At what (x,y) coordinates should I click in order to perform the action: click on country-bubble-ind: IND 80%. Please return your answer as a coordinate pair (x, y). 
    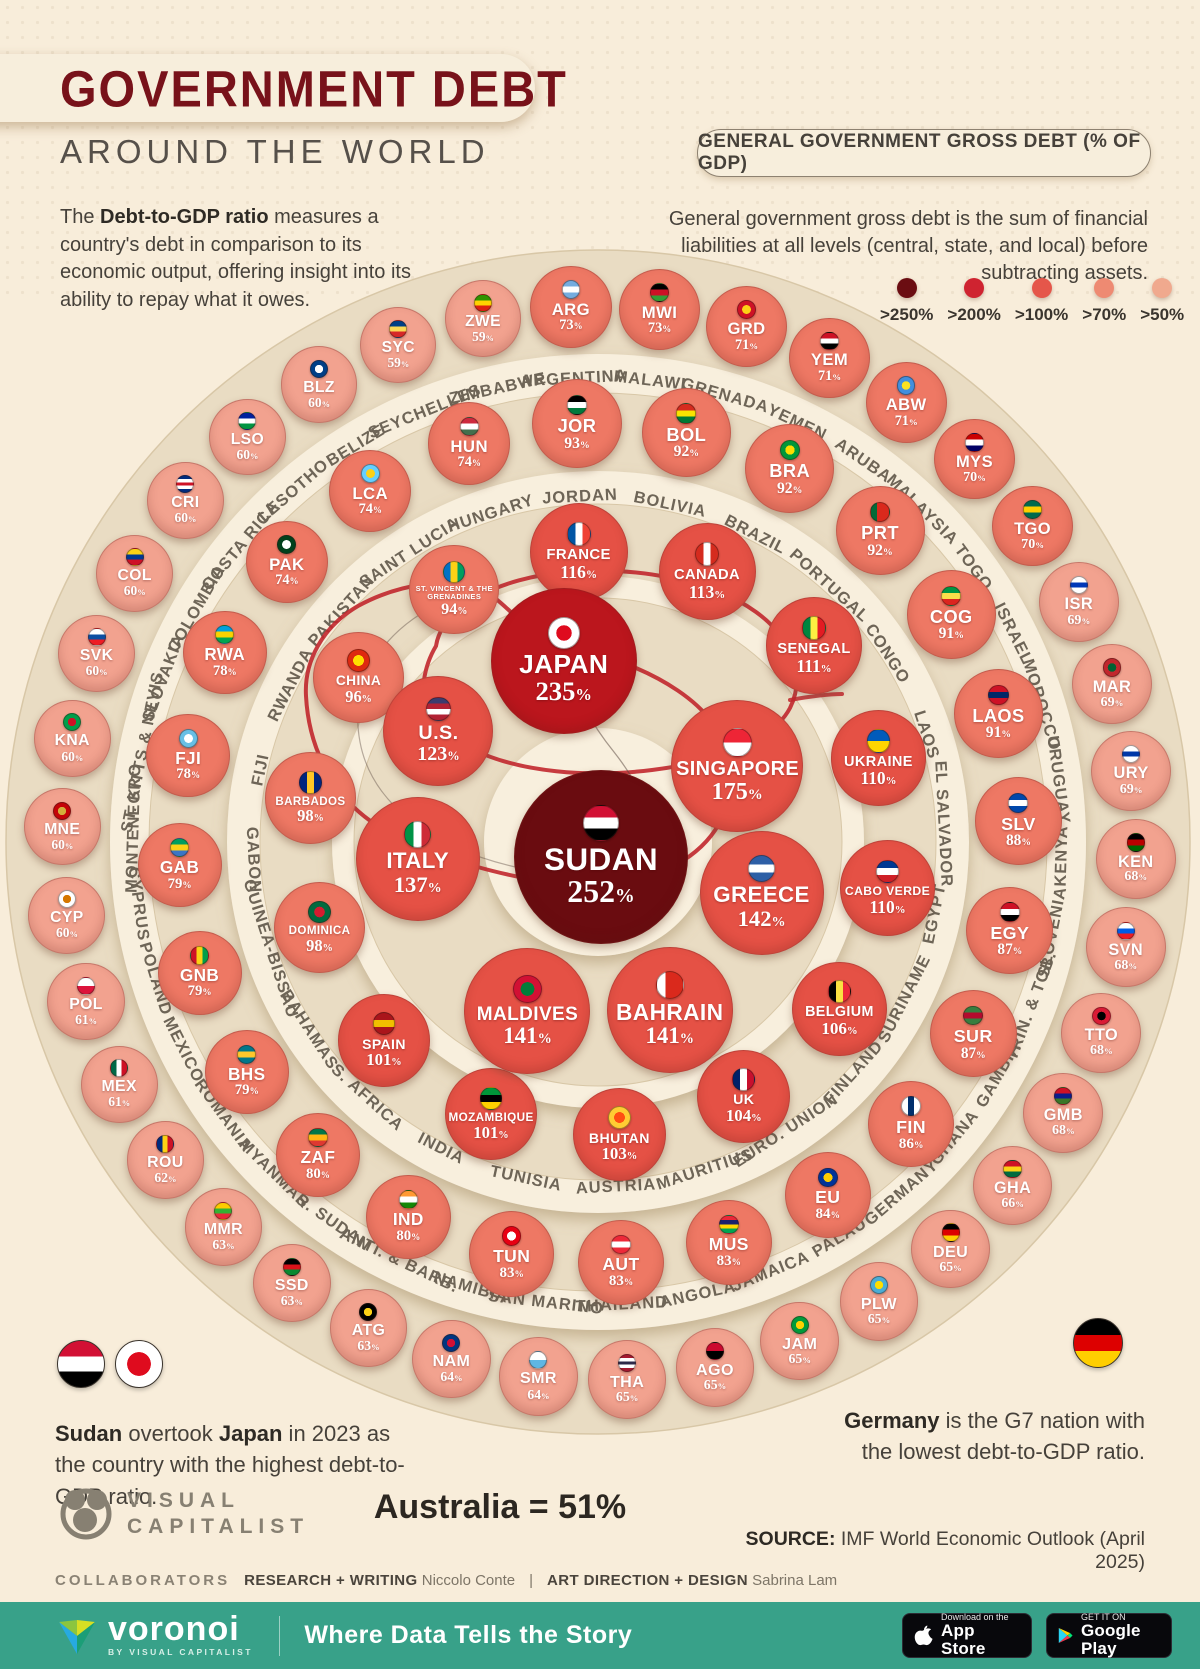
    Looking at the image, I should click on (408, 1217).